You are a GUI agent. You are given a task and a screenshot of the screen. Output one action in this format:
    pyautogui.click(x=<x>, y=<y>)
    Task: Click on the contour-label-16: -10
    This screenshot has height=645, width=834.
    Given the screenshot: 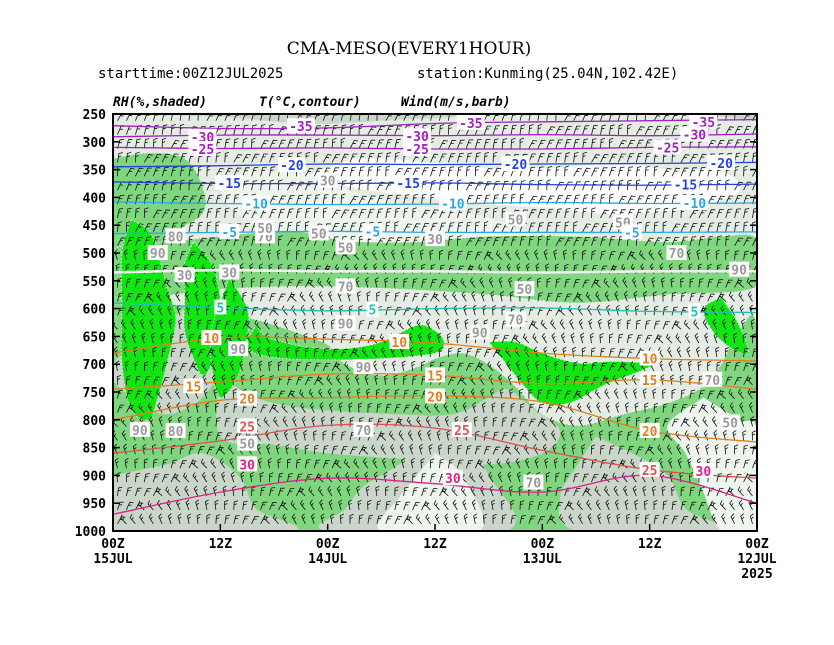 What is the action you would take?
    pyautogui.click(x=453, y=205)
    